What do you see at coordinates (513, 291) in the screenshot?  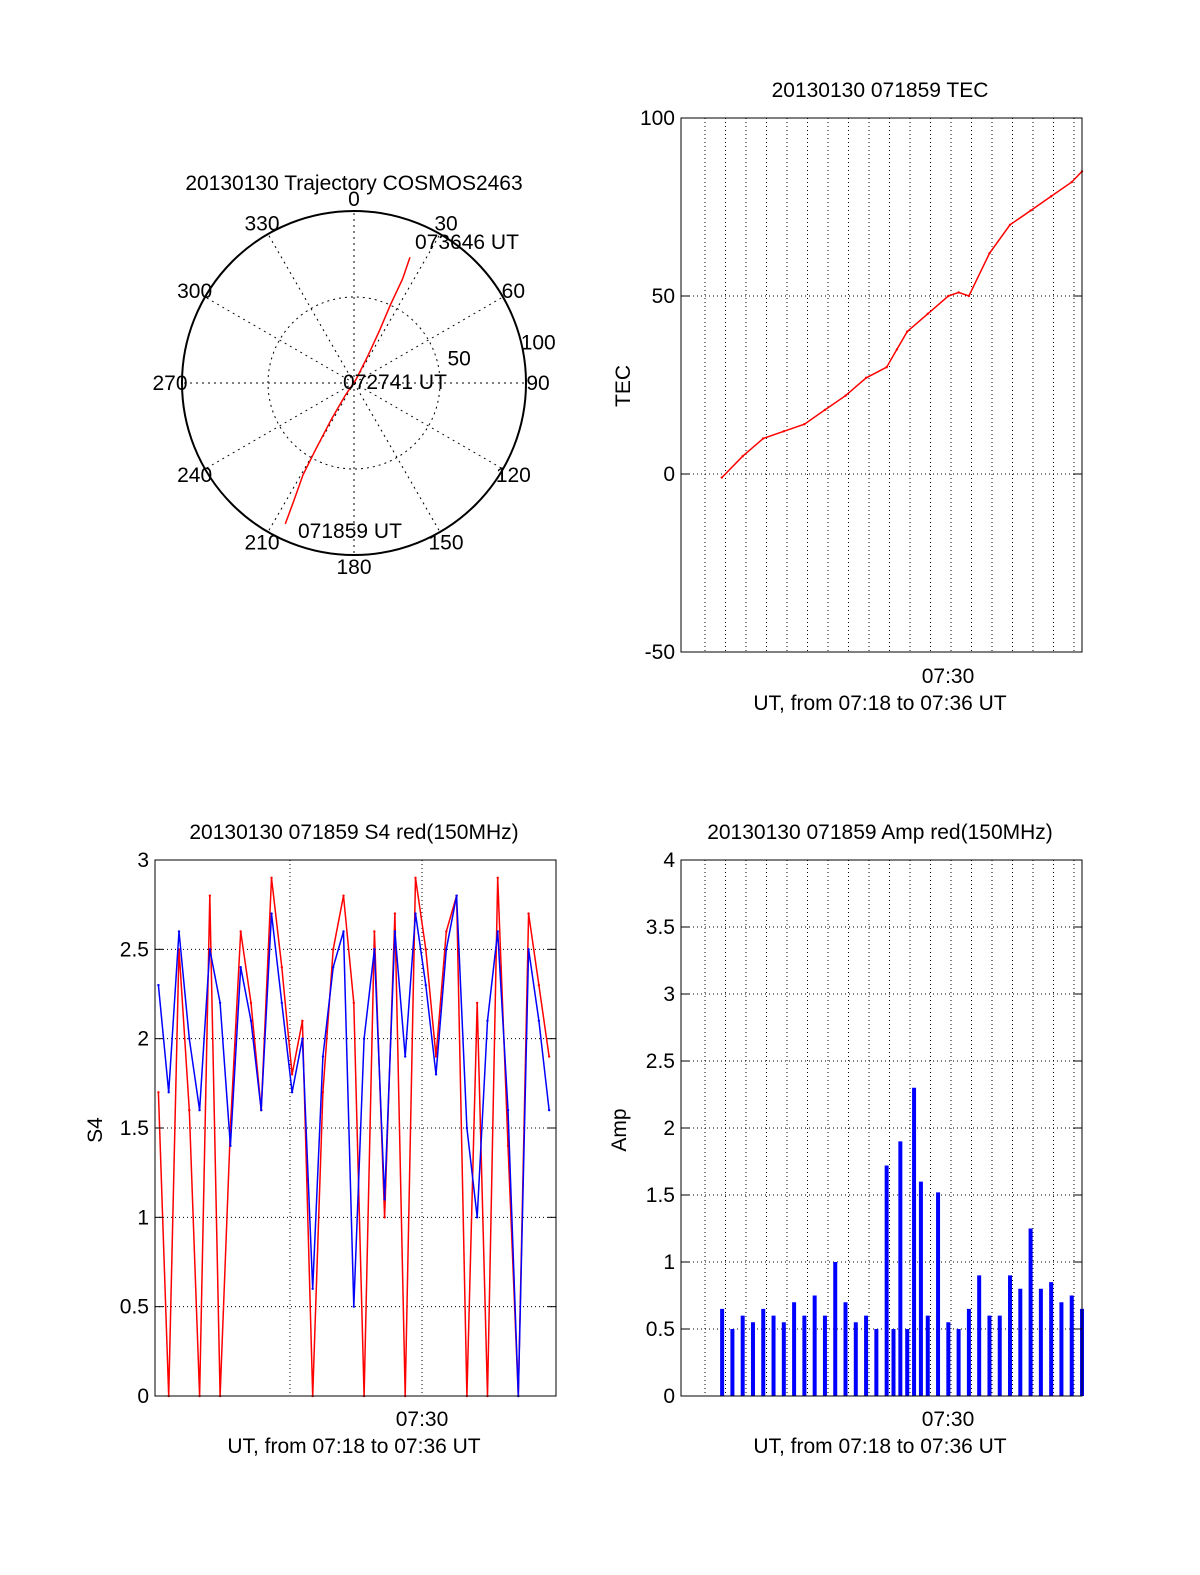 I see `azimuth-label: 60` at bounding box center [513, 291].